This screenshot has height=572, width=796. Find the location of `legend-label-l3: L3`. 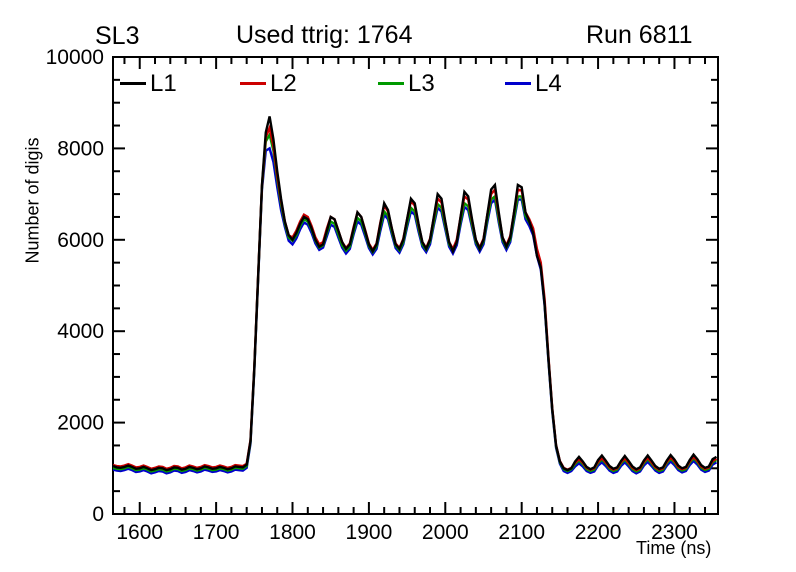

legend-label-l3: L3 is located at coordinates (421, 83).